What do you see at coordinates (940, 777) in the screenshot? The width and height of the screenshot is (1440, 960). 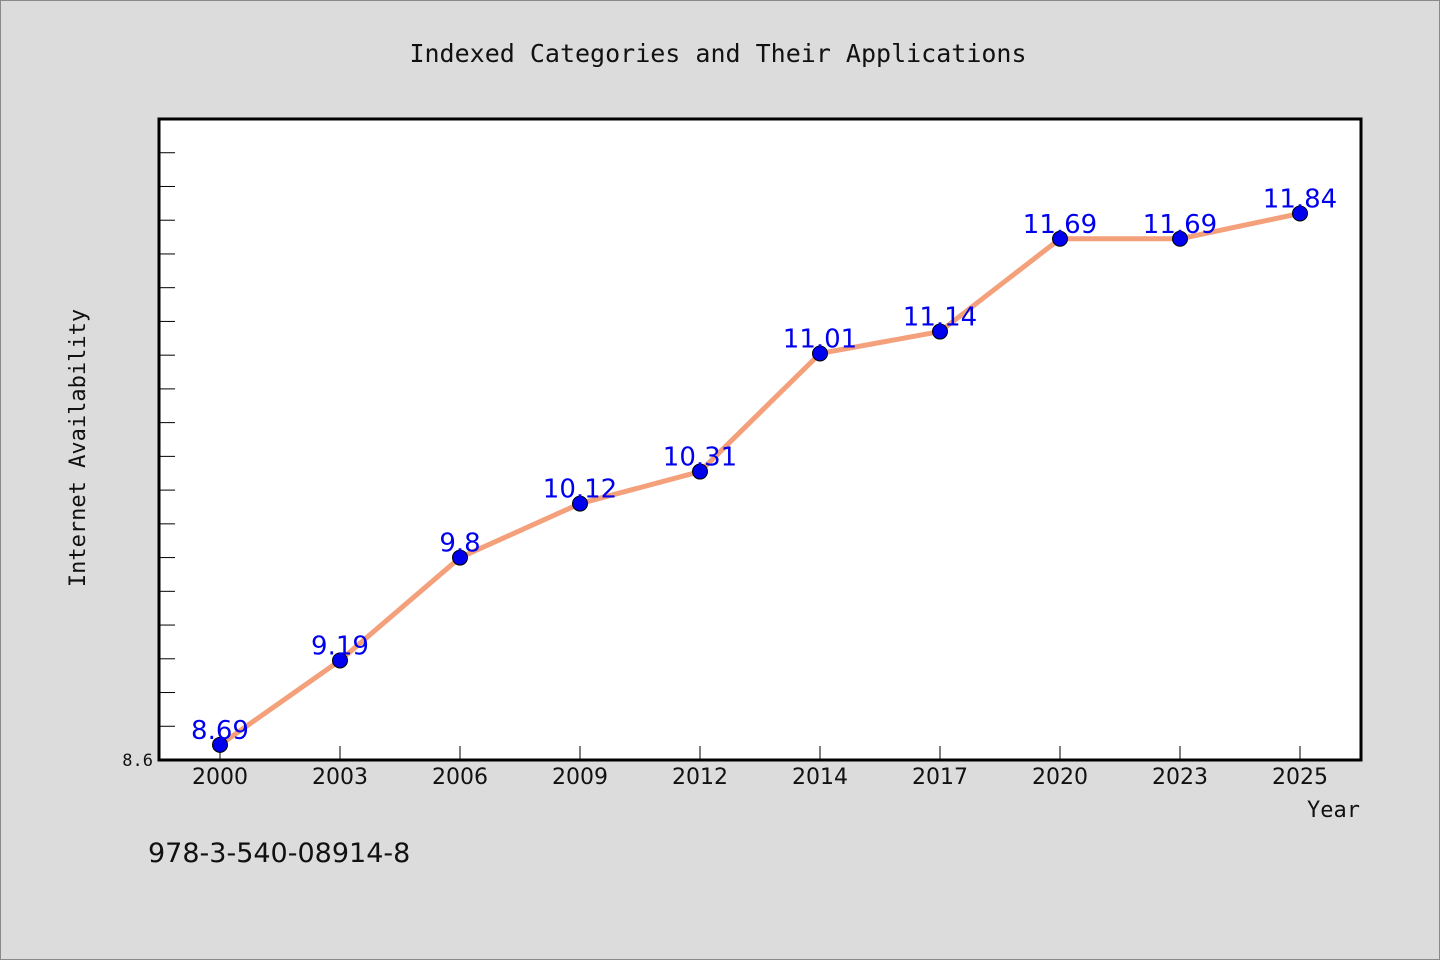 I see `x-tick-label: 2017` at bounding box center [940, 777].